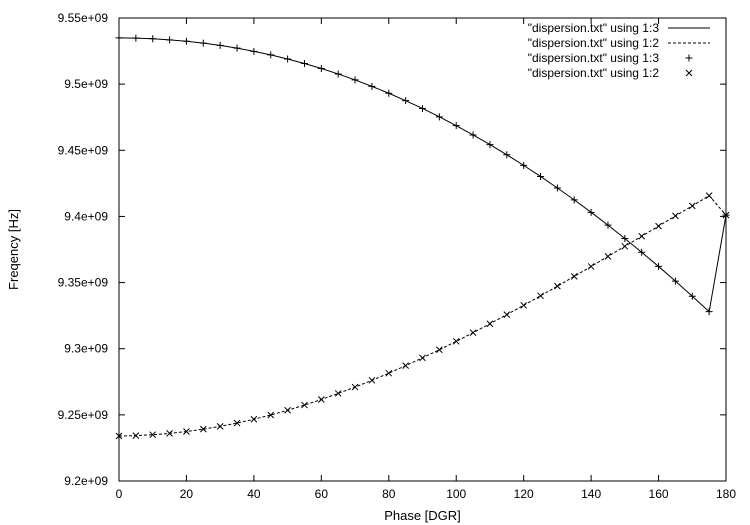  I want to click on x-tick-label: 80, so click(389, 494).